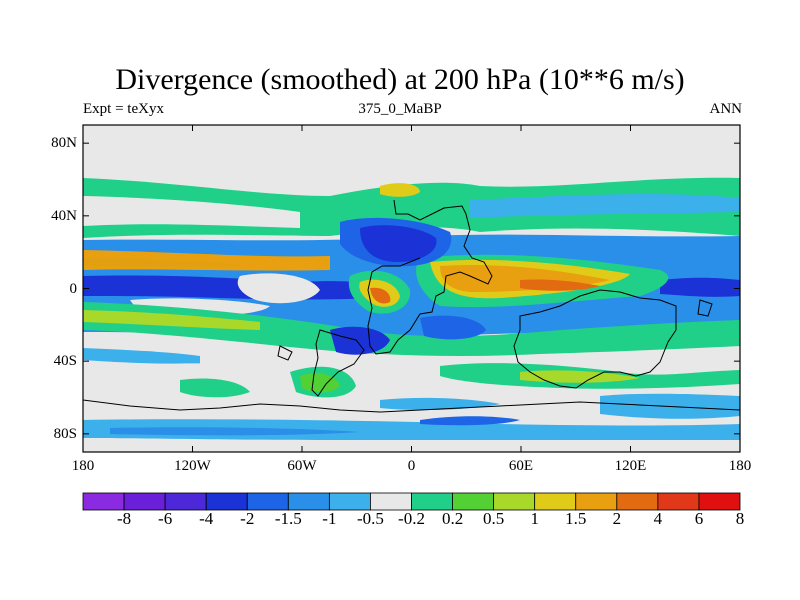 This screenshot has width=800, height=600. I want to click on experiment-label: Expt = teXyx, so click(123, 109).